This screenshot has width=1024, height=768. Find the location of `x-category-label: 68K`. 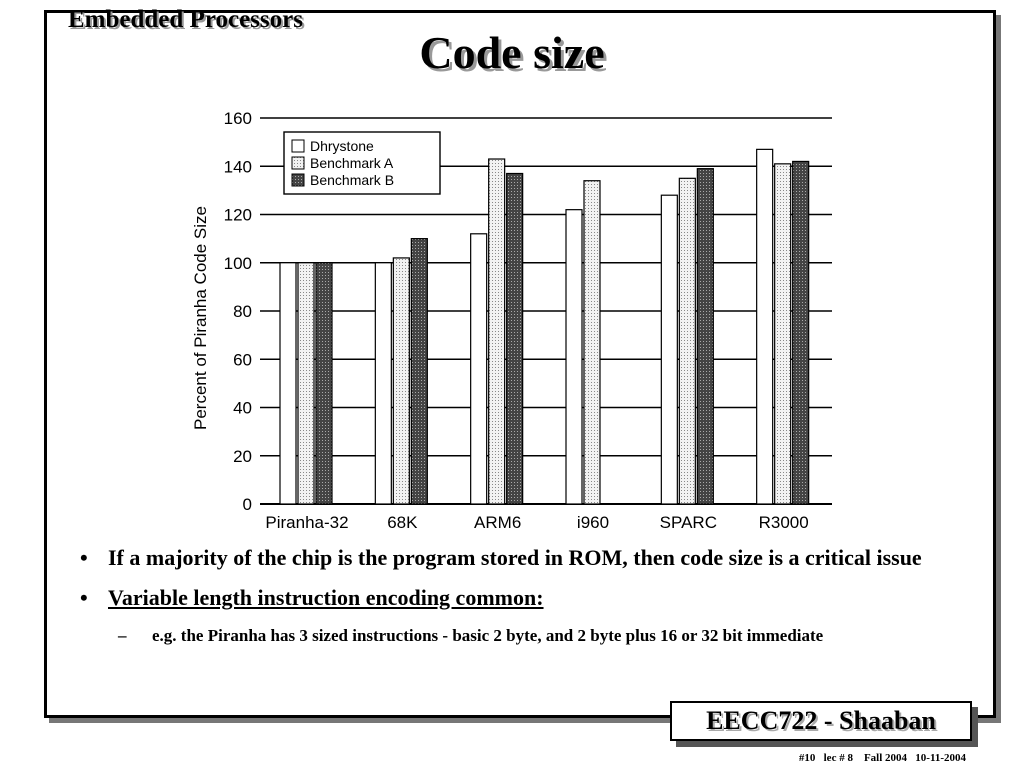

x-category-label: 68K is located at coordinates (402, 522).